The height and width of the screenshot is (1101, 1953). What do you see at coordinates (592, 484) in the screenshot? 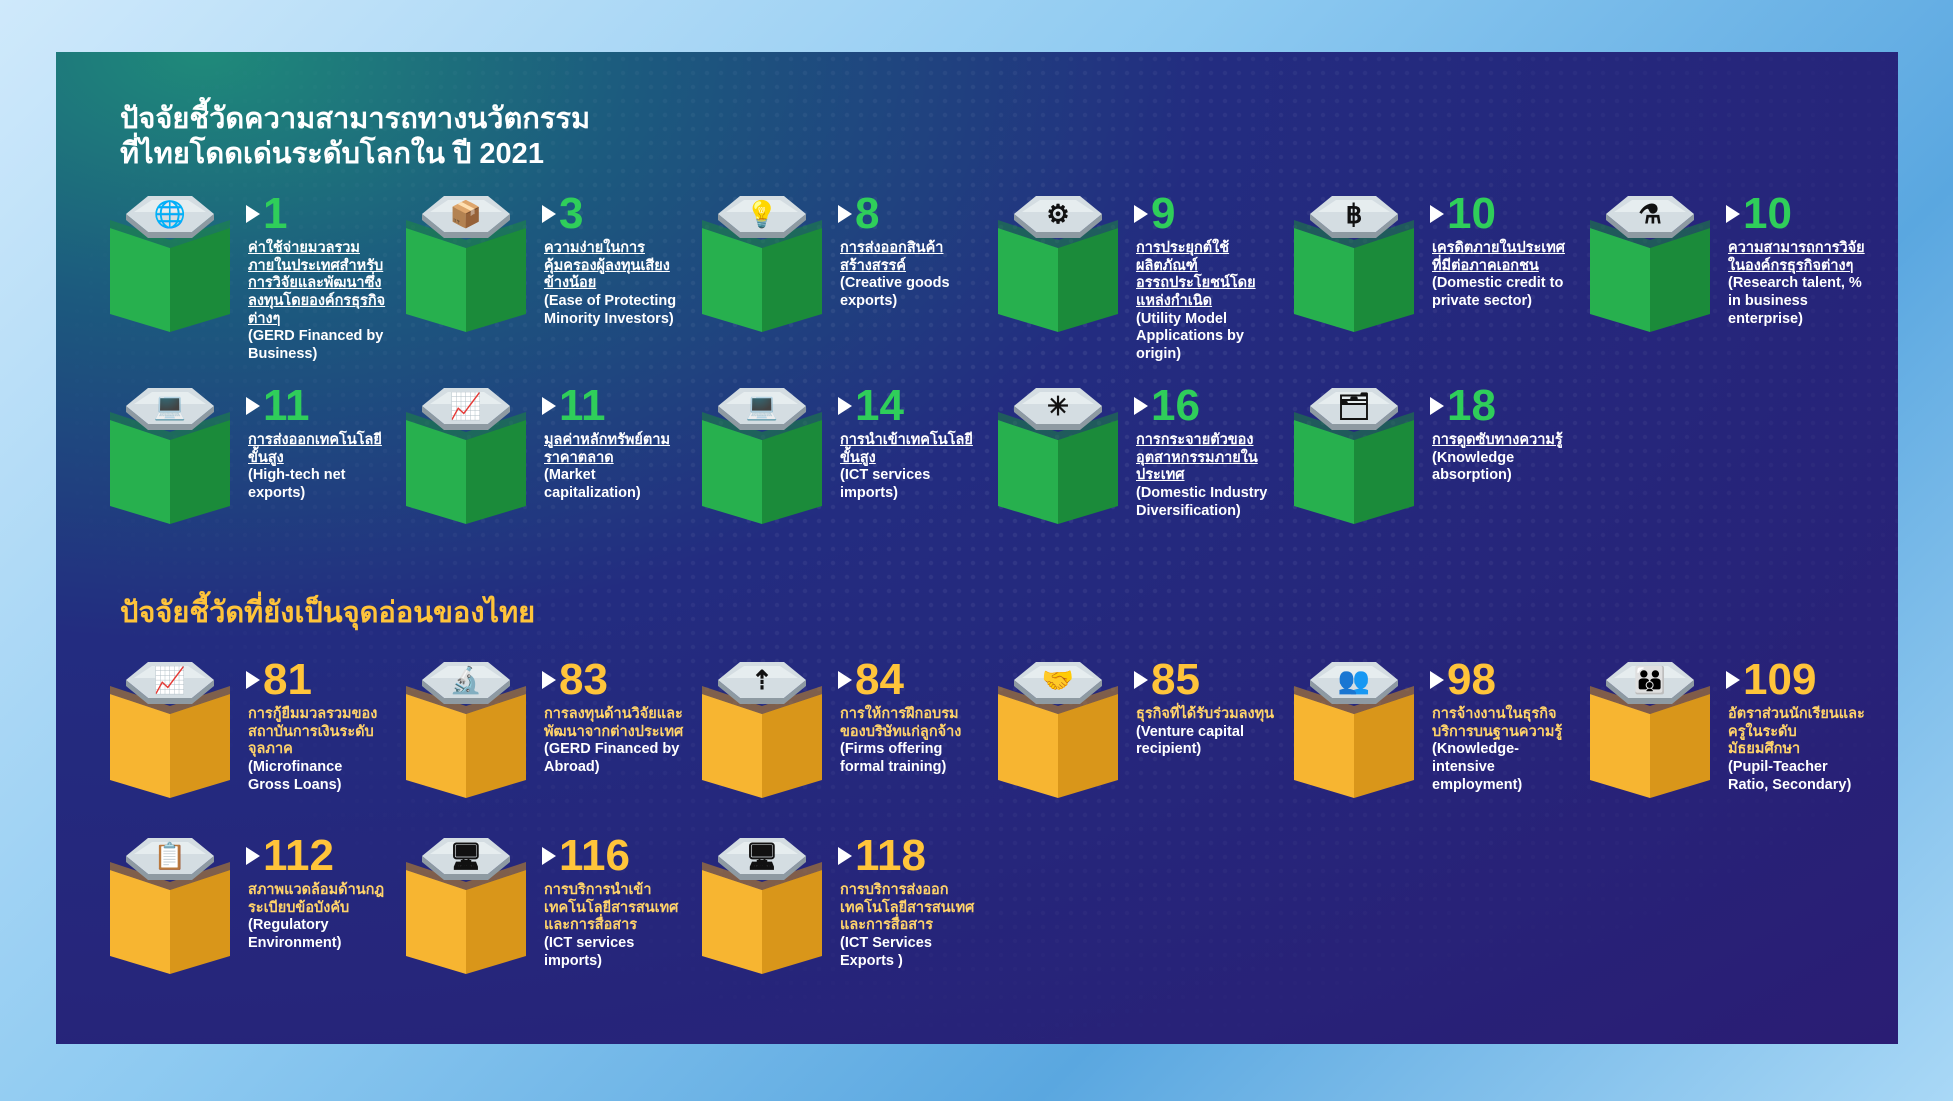
I see `indicator-name-english: (Market capitalization)` at bounding box center [592, 484].